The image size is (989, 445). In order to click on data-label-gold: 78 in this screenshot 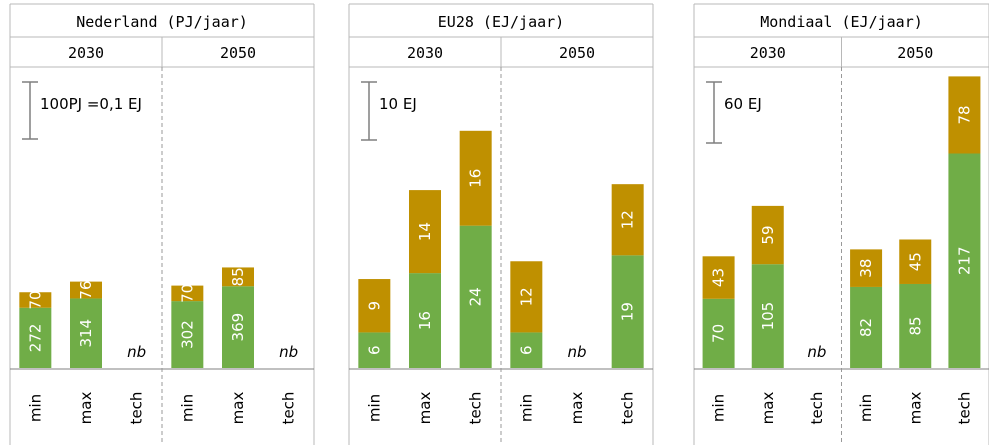, I will do `click(964, 114)`.